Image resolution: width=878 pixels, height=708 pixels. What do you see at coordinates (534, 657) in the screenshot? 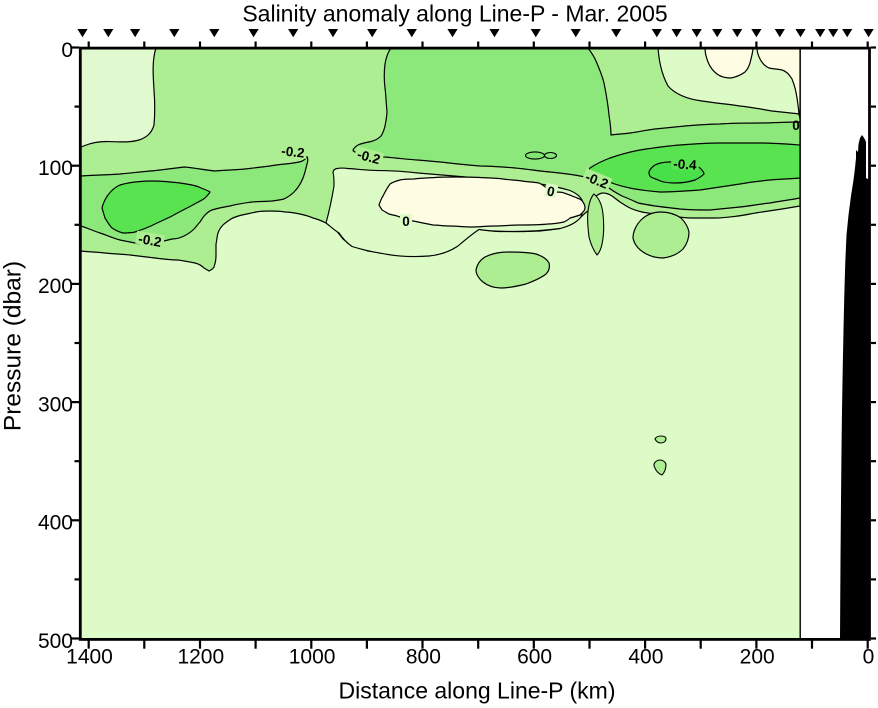
I see `svg-text: 600` at bounding box center [534, 657].